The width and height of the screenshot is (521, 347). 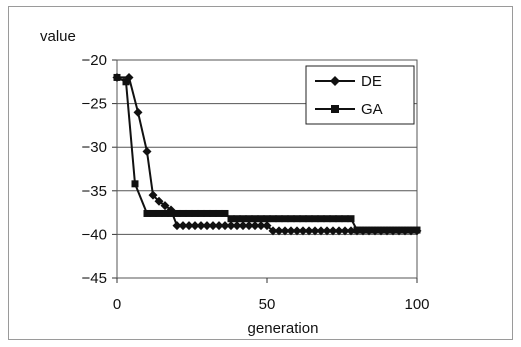 What do you see at coordinates (94, 234) in the screenshot?
I see `y-tick-label-4: −40` at bounding box center [94, 234].